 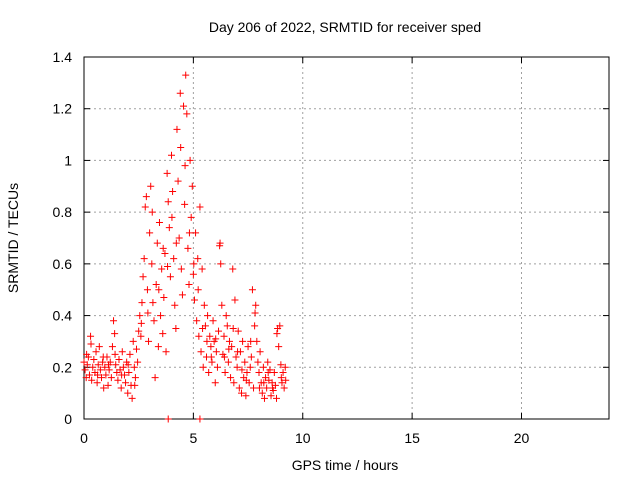 What do you see at coordinates (193, 438) in the screenshot?
I see `x-tick-label: 5` at bounding box center [193, 438].